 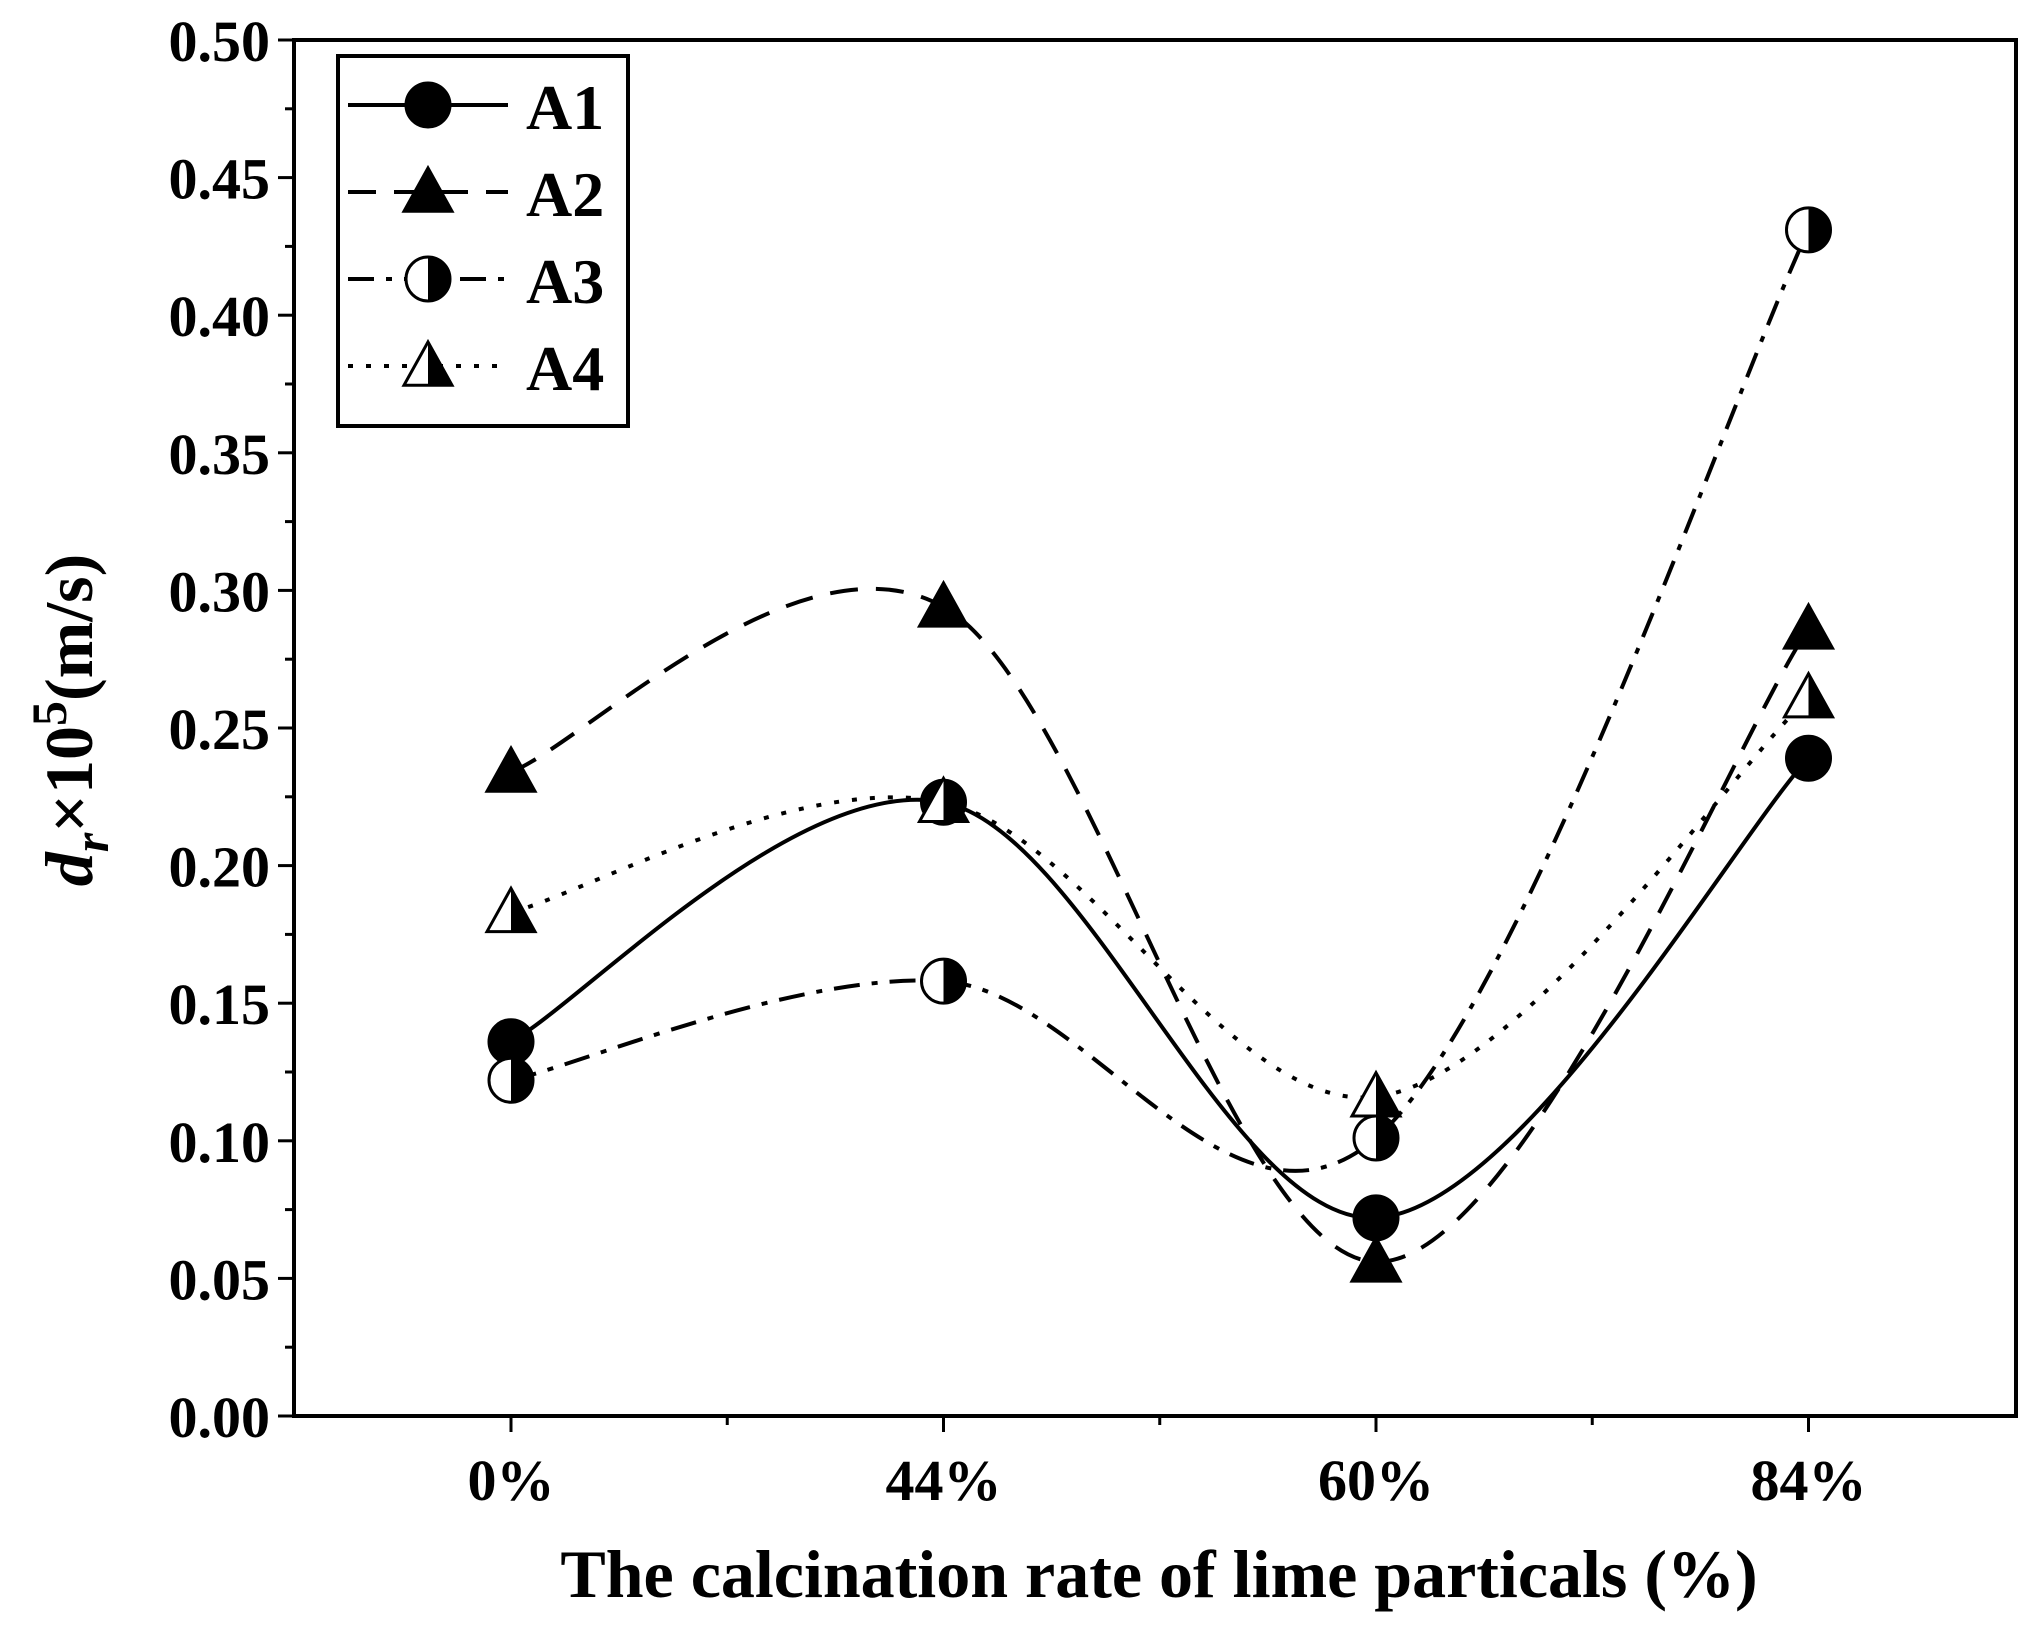 I want to click on legend-label: A4, so click(x=565, y=368).